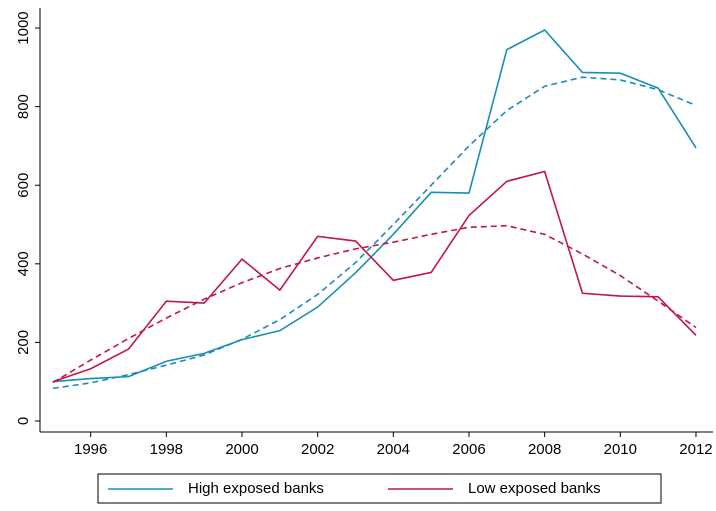  Describe the element at coordinates (534, 488) in the screenshot. I see `legend-label: Low exposed banks` at that location.